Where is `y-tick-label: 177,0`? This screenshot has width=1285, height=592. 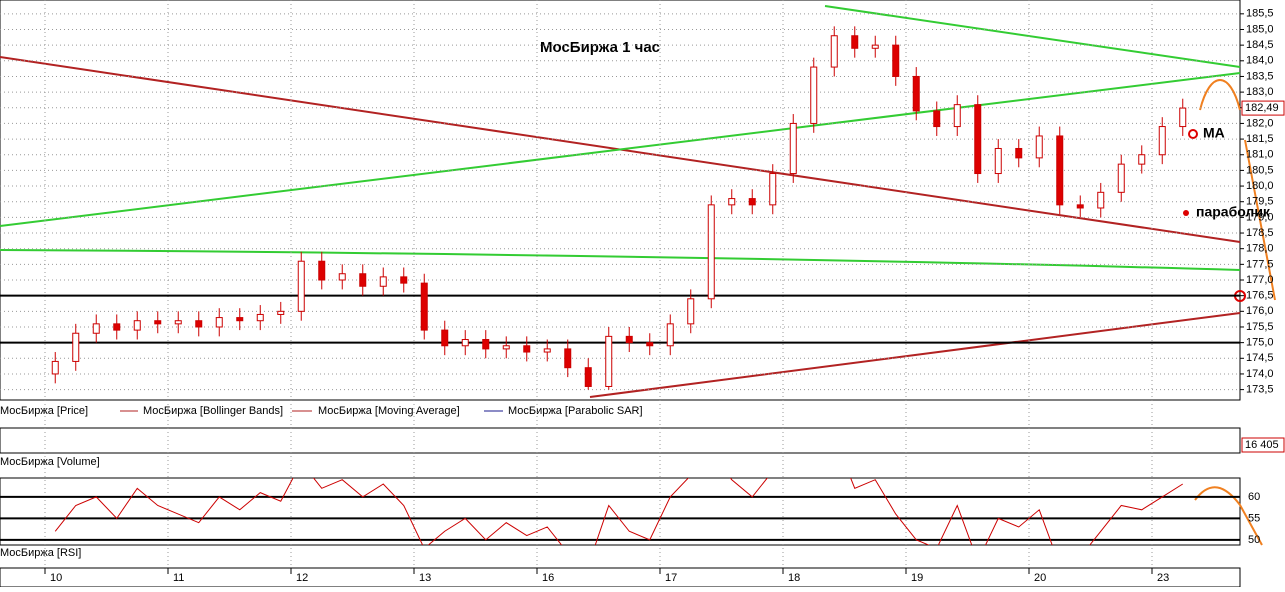 y-tick-label: 177,0 is located at coordinates (1260, 280).